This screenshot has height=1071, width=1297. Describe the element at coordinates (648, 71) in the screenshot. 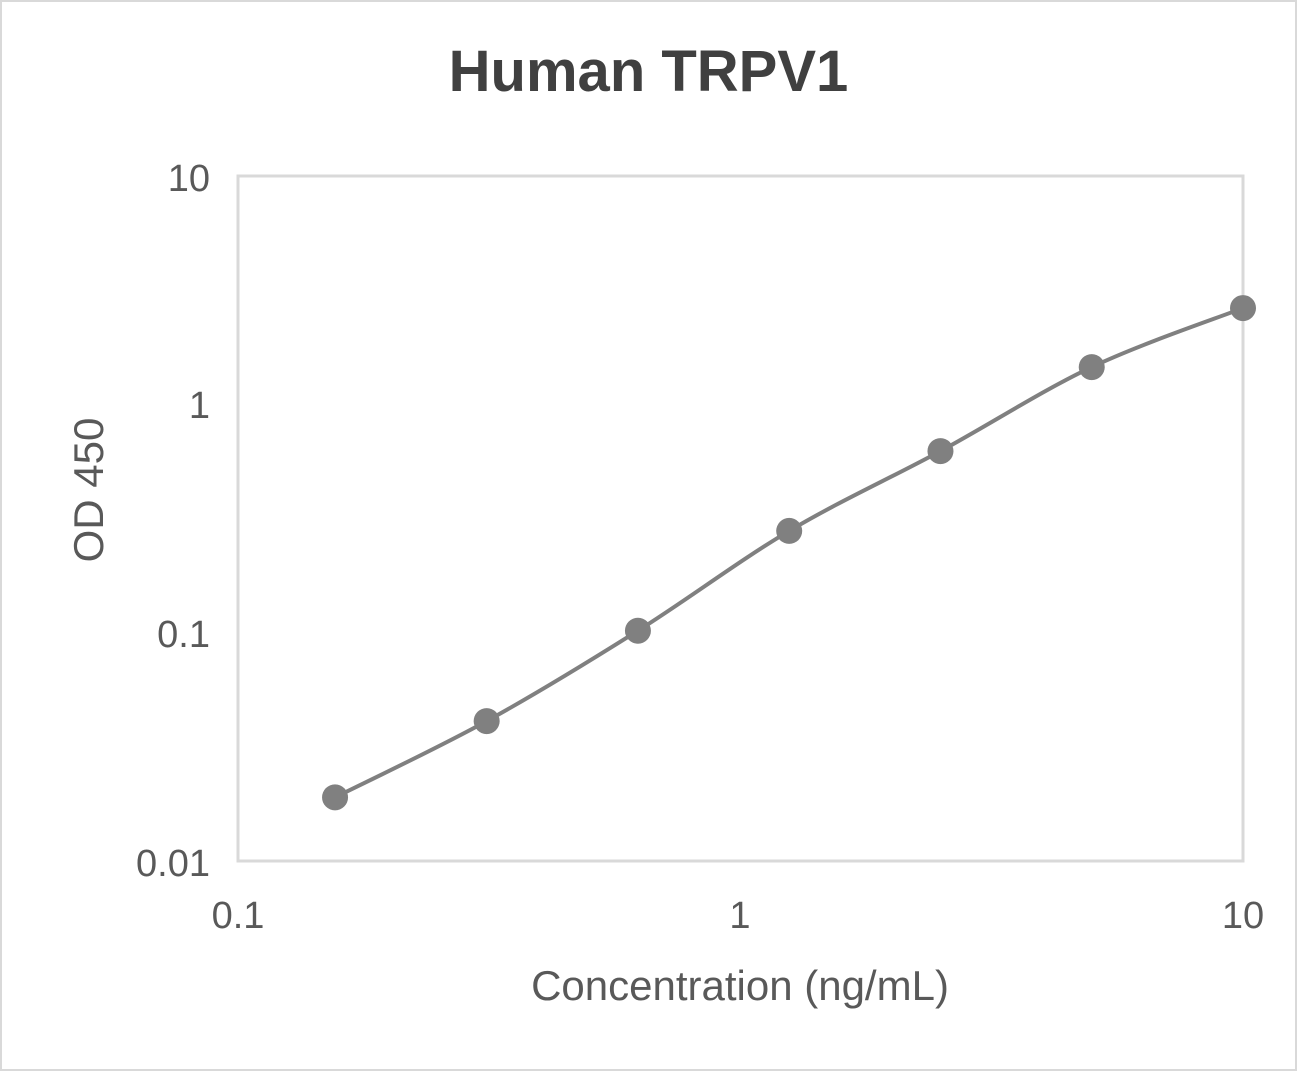

I see `chart-title: Human TRPV1` at that location.